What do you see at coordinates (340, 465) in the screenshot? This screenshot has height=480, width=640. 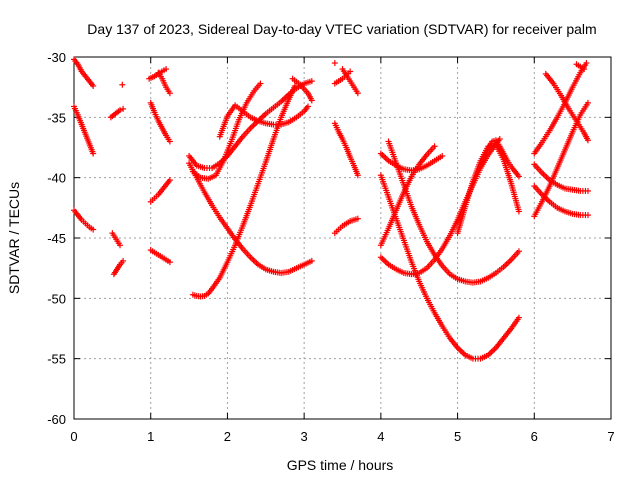 I see `x-axis-label: GPS time / hours` at bounding box center [340, 465].